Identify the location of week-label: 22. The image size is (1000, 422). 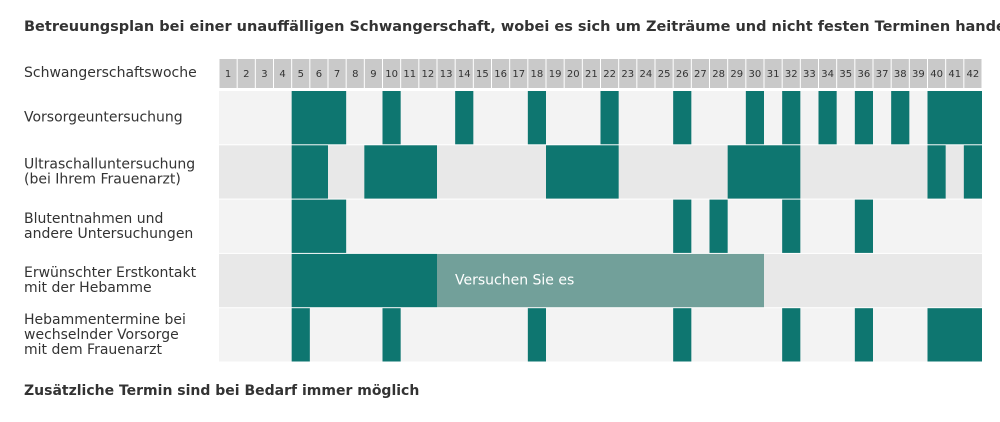
(609, 74).